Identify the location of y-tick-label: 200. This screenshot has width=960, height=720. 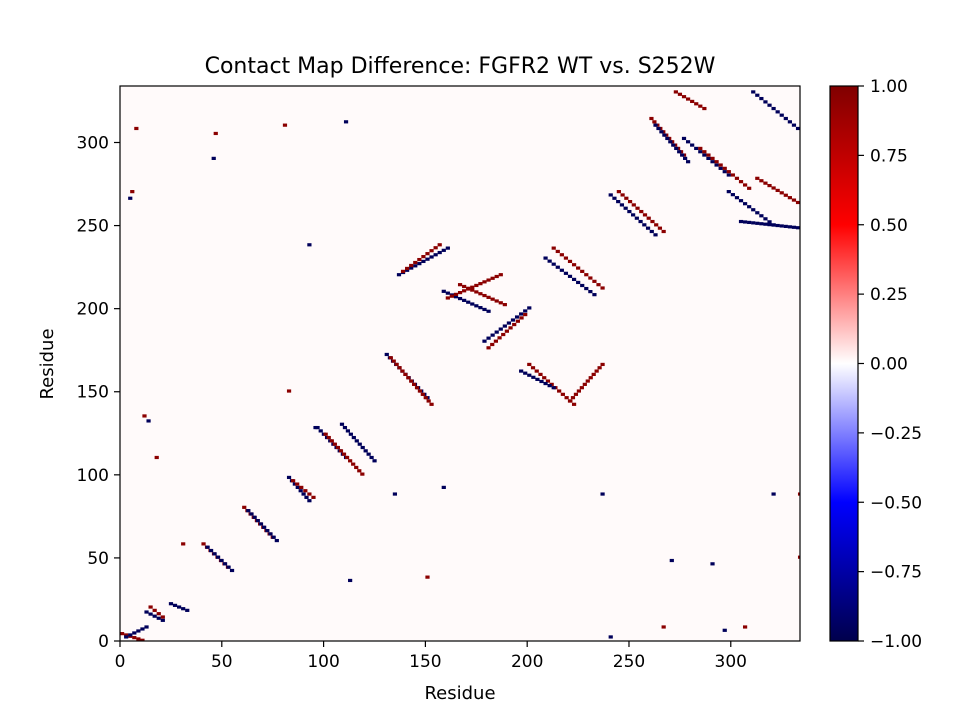
(93, 310).